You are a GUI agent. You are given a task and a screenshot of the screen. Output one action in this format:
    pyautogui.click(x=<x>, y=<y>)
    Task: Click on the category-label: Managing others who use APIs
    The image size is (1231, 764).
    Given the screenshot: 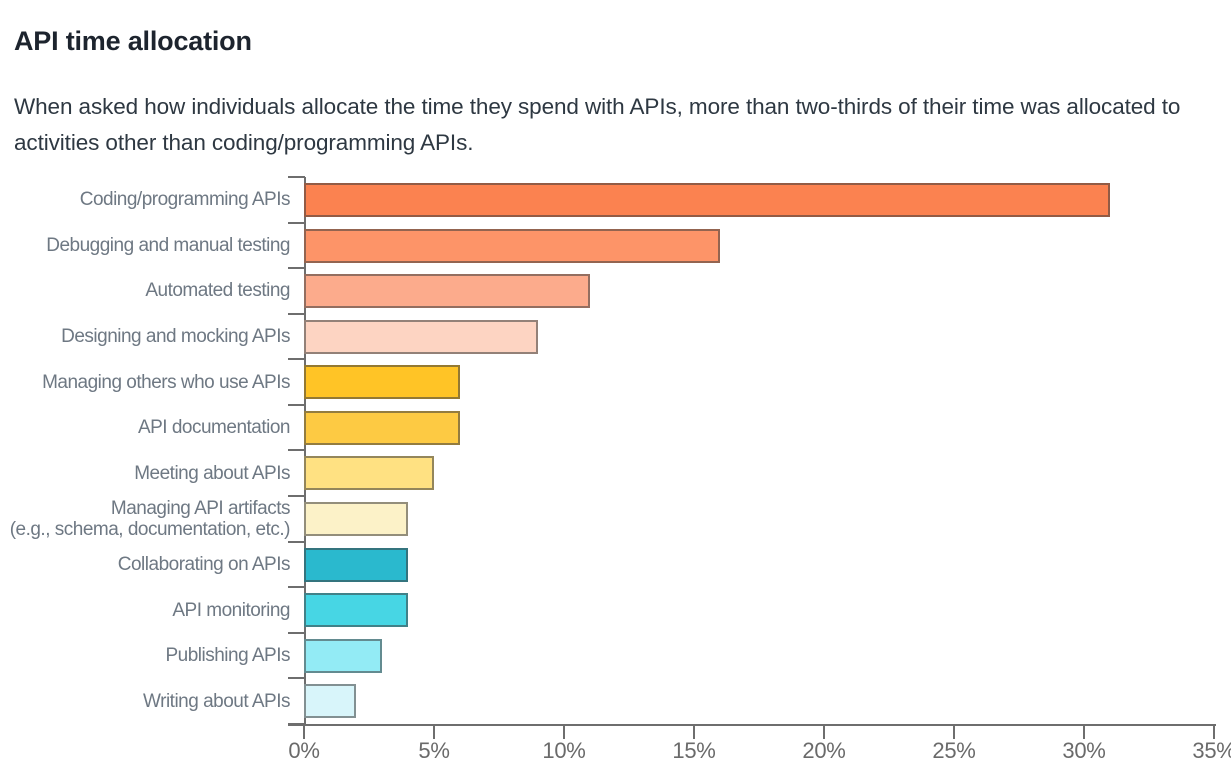 What is the action you would take?
    pyautogui.click(x=166, y=382)
    